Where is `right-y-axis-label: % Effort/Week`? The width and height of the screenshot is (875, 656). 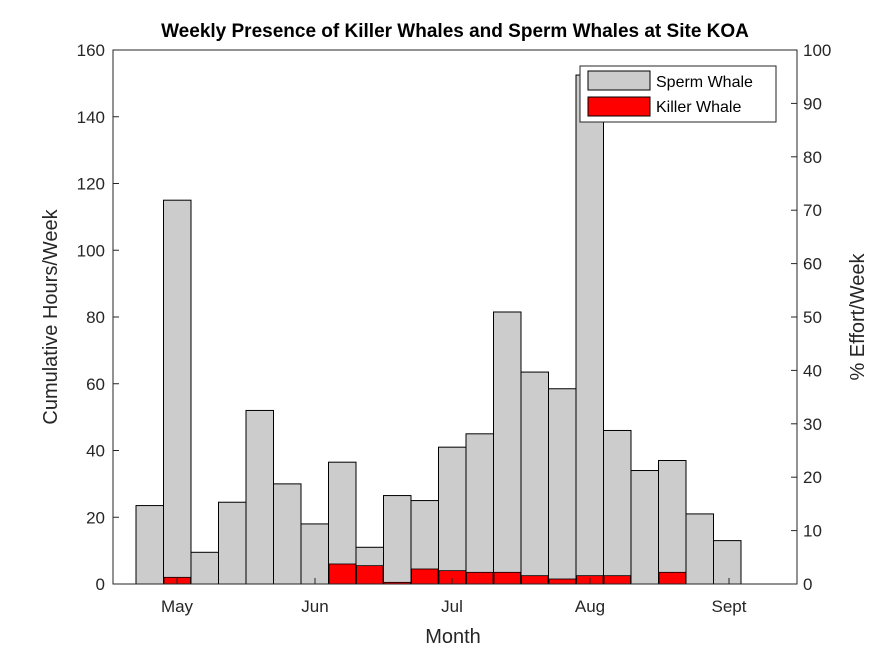 right-y-axis-label: % Effort/Week is located at coordinates (858, 316).